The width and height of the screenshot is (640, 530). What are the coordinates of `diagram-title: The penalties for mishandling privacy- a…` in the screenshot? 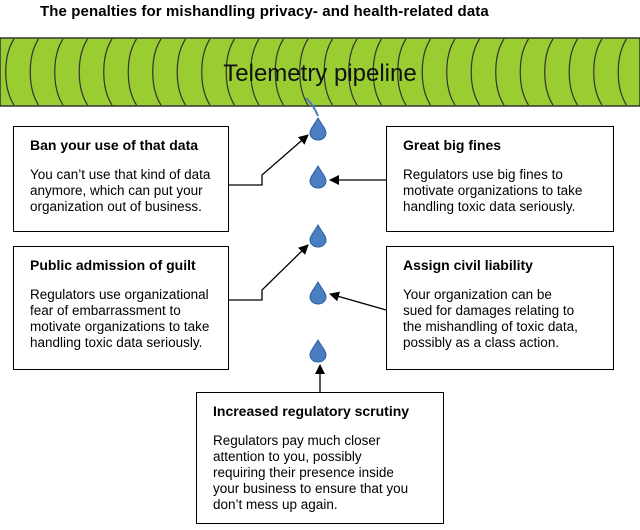 It's located at (264, 11).